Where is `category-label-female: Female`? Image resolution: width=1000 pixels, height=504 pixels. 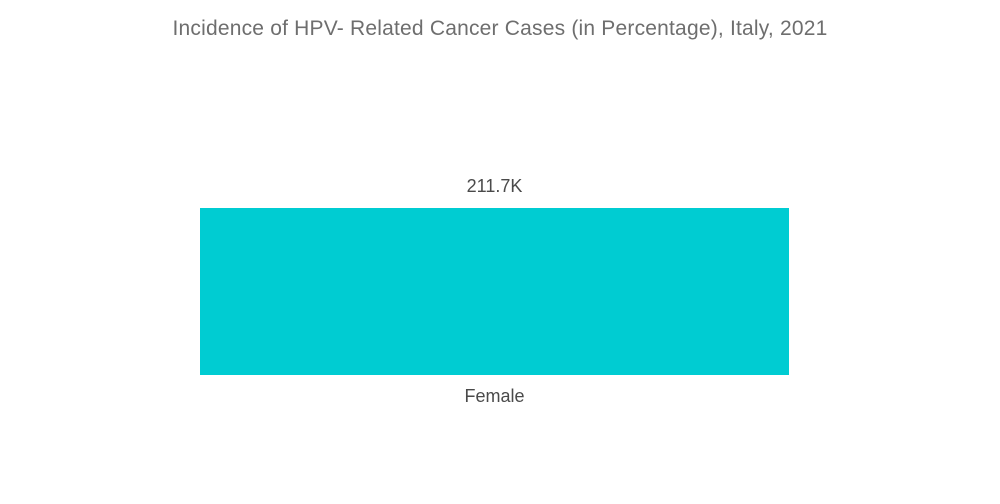 category-label-female: Female is located at coordinates (494, 396).